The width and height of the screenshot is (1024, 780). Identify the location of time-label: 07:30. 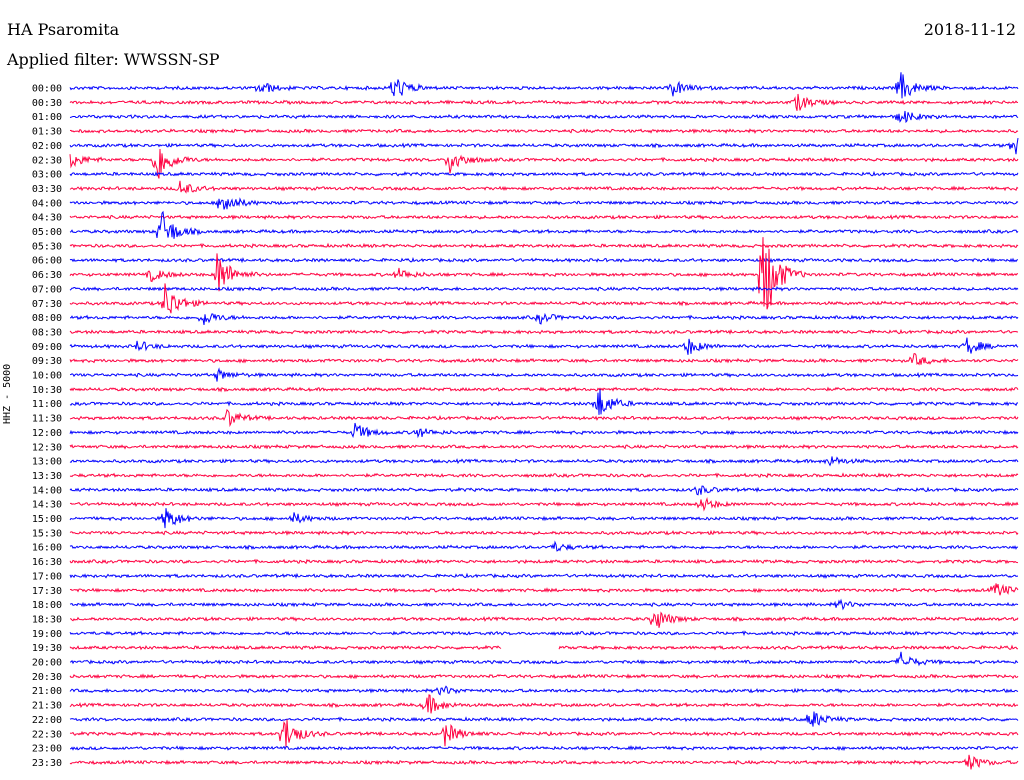
(47, 304).